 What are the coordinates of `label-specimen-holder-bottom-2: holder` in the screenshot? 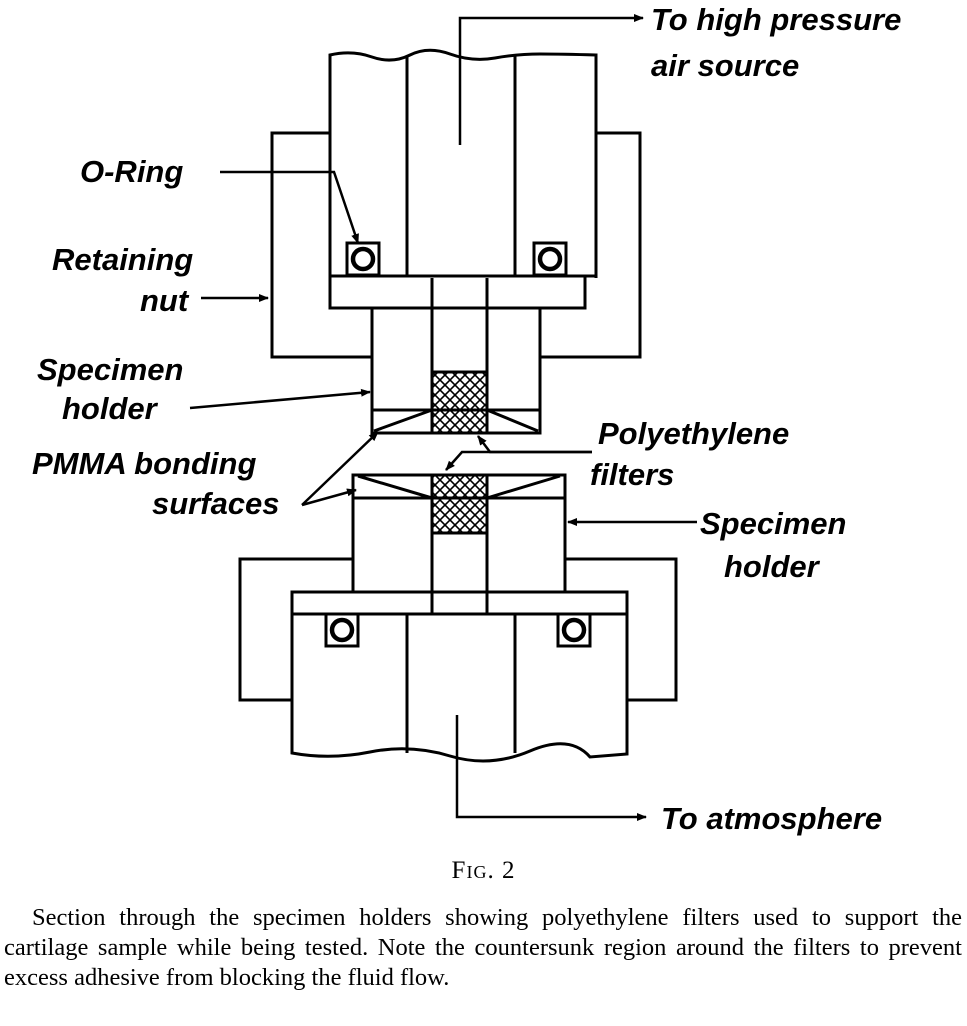 It's located at (772, 566).